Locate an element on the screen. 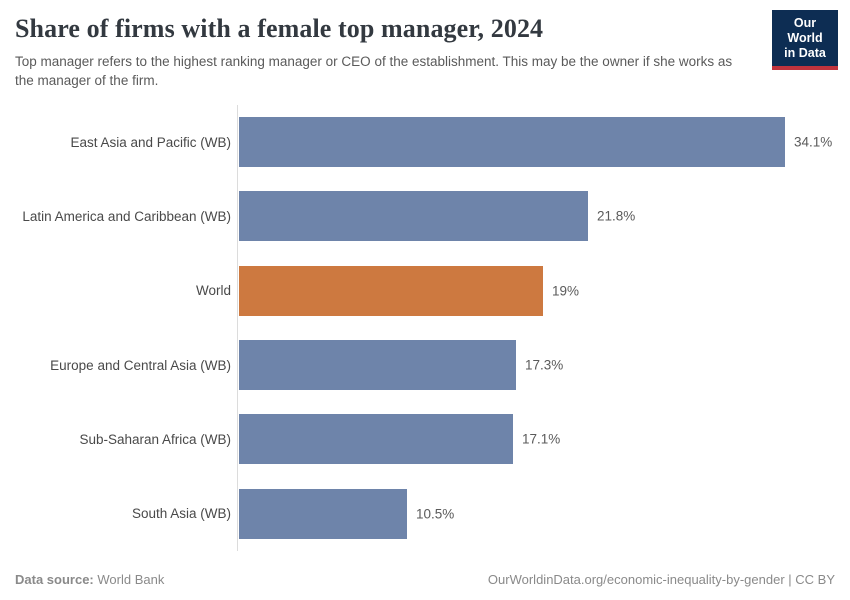 This screenshot has height=600, width=850. owid-logo-text-line1: Our World is located at coordinates (805, 30).